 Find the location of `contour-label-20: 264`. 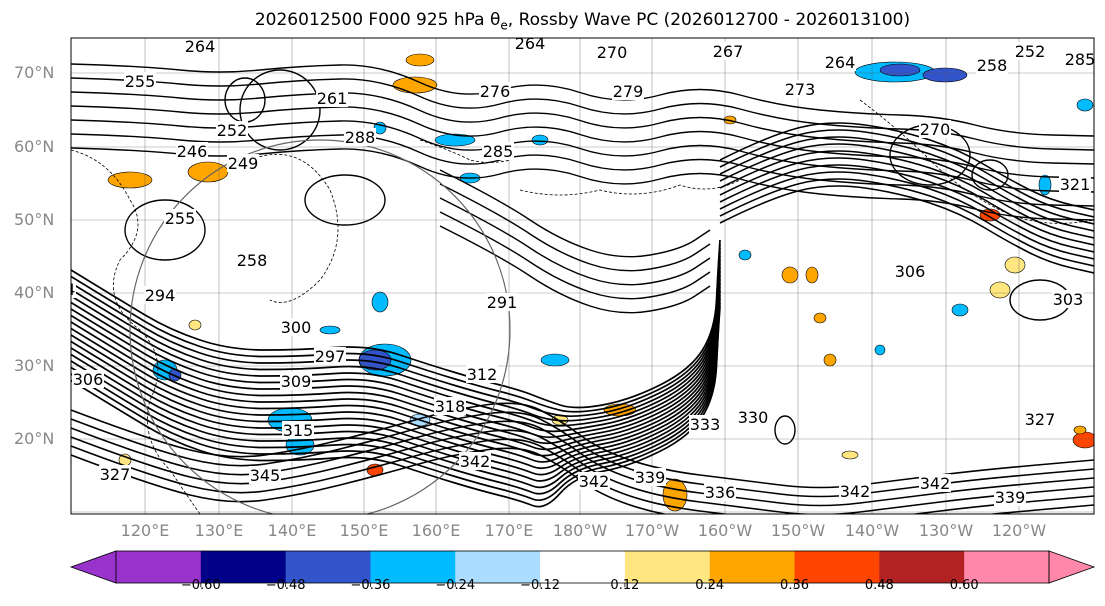

contour-label-20: 264 is located at coordinates (60, 289).